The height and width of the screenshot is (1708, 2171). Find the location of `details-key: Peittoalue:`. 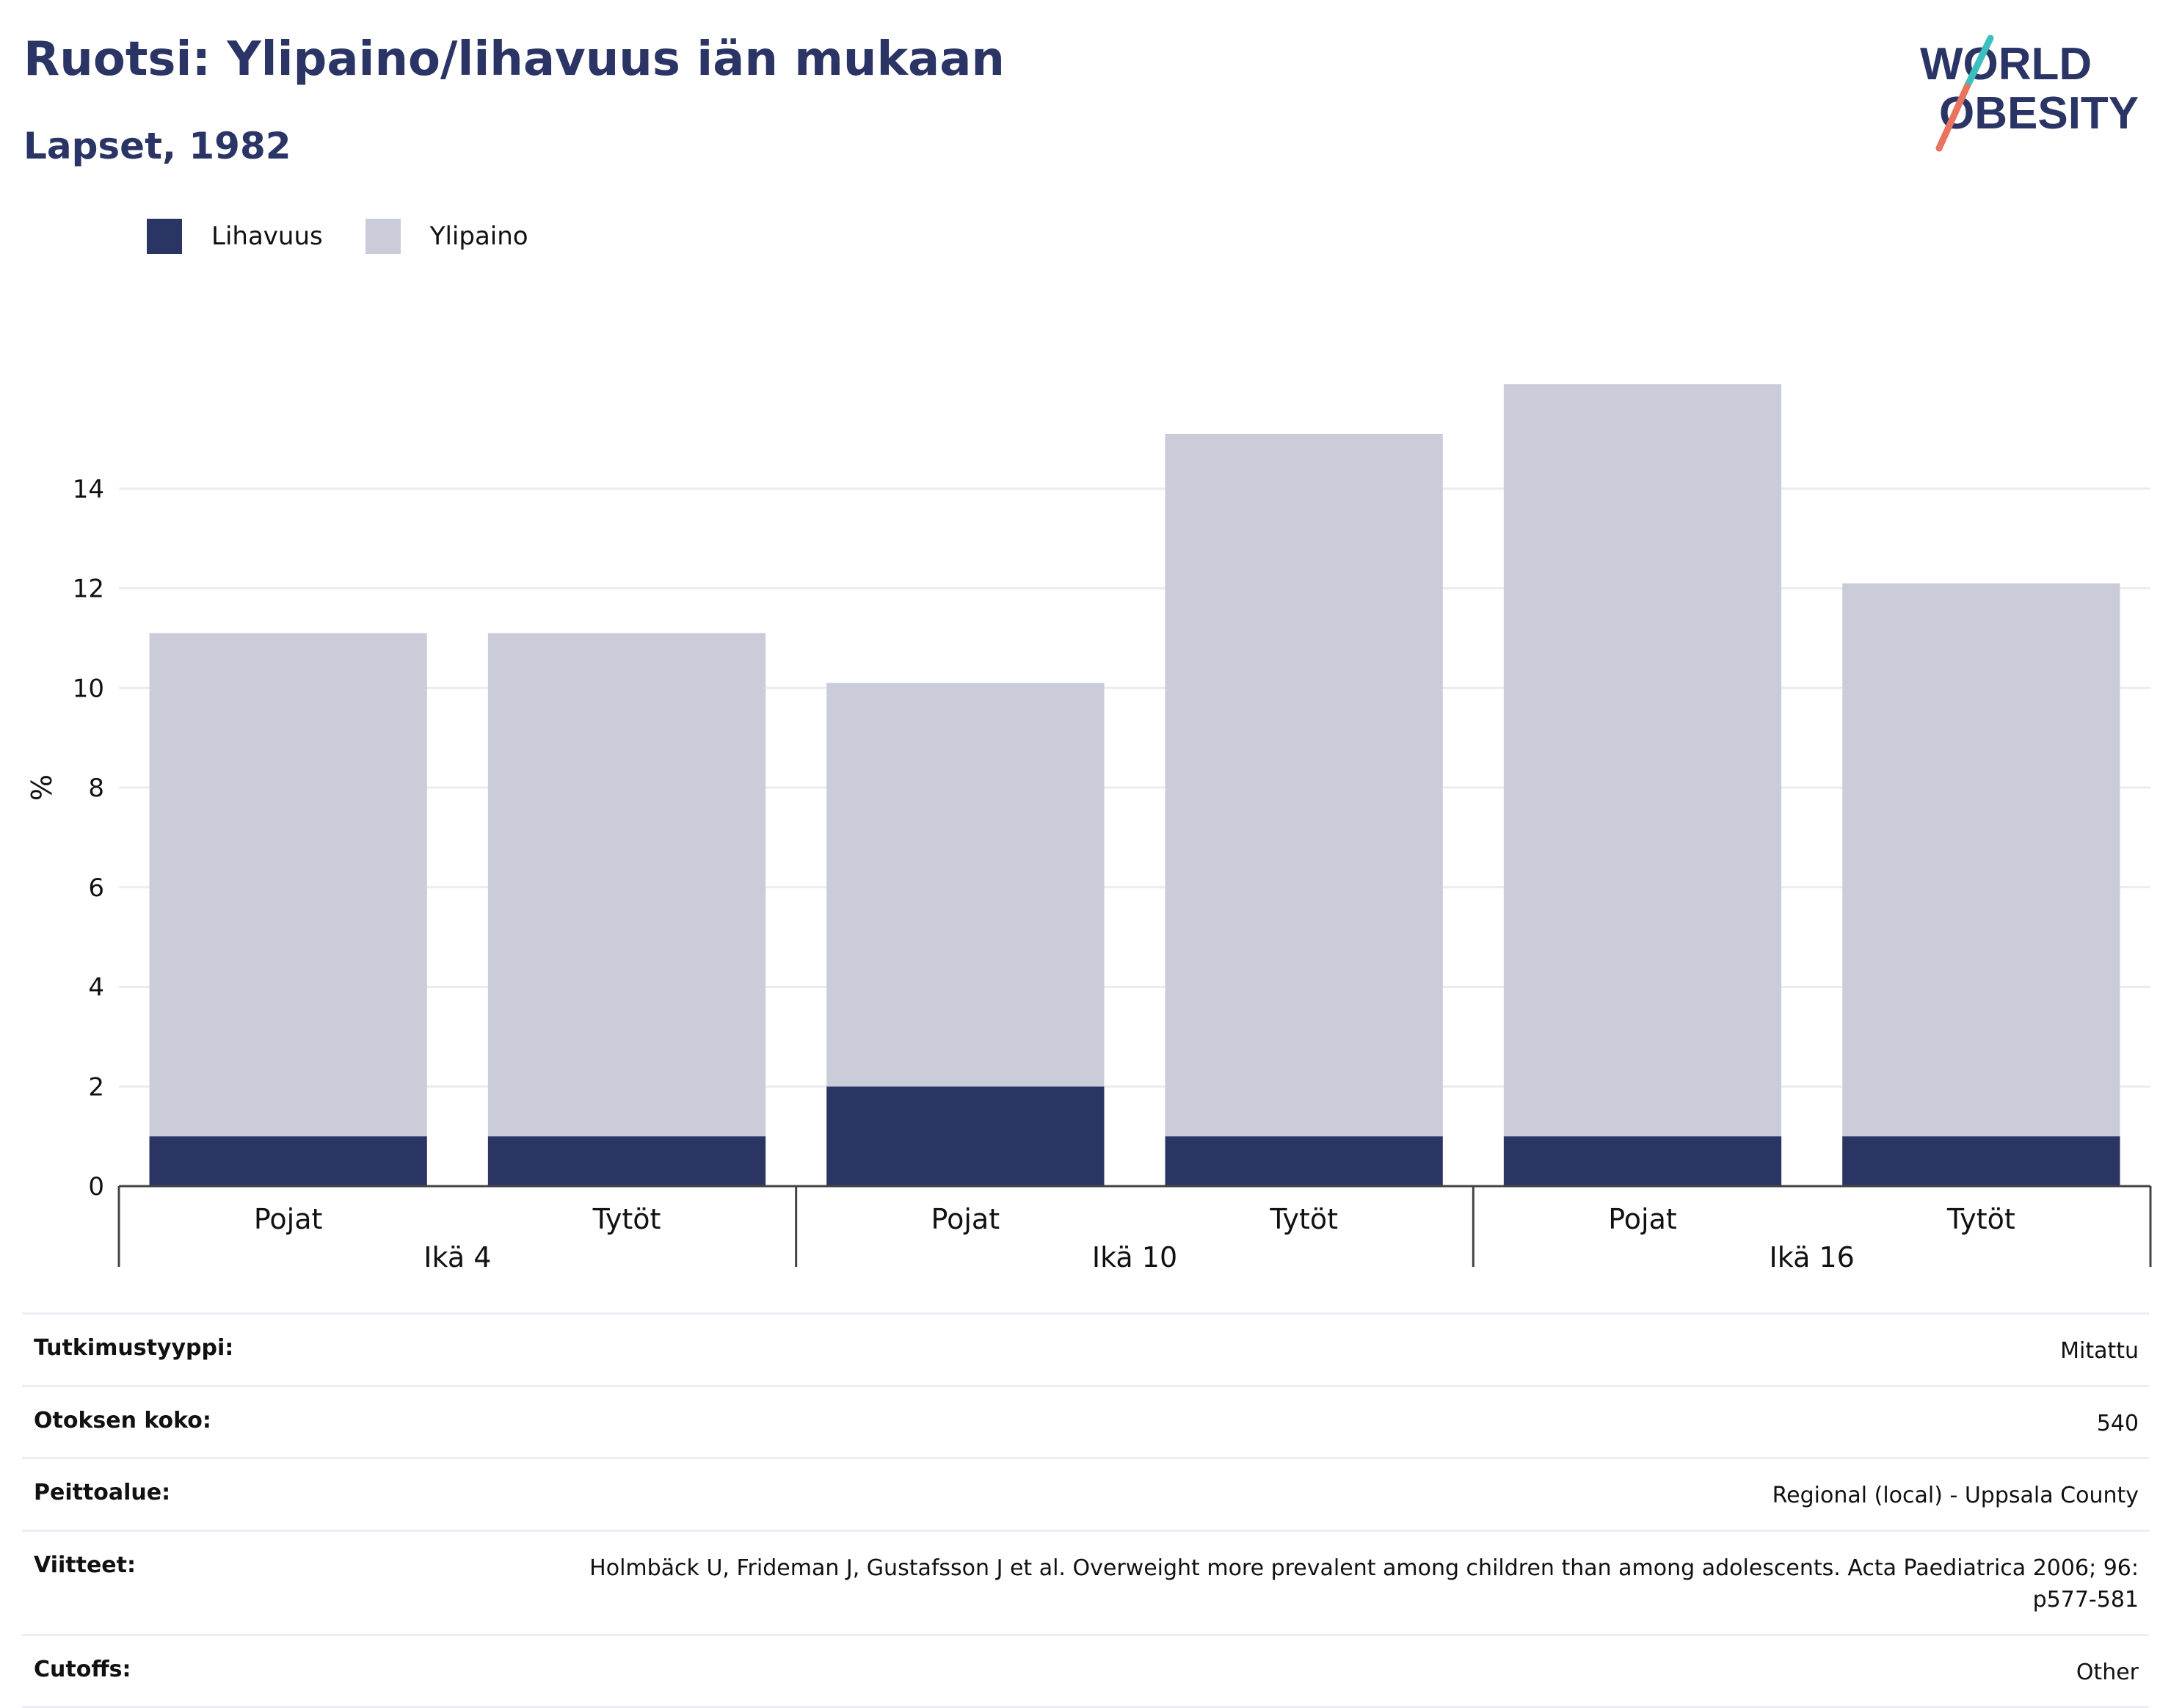

details-key: Peittoalue: is located at coordinates (102, 1492).